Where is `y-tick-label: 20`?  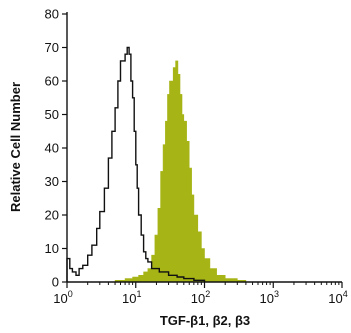 y-tick-label: 20 is located at coordinates (52, 215).